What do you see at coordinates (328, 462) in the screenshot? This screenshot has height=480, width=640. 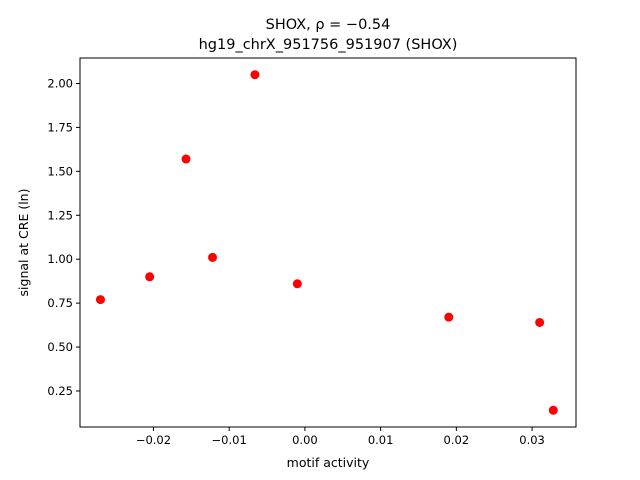 I see `x-axis-label: motif activity` at bounding box center [328, 462].